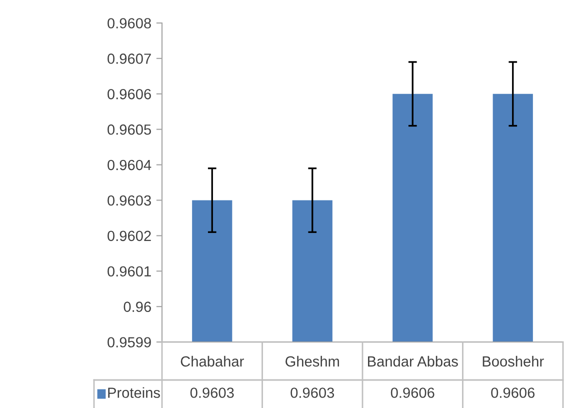 This screenshot has width=569, height=408. Describe the element at coordinates (212, 361) in the screenshot. I see `x-tick-label: Chabahar` at that location.